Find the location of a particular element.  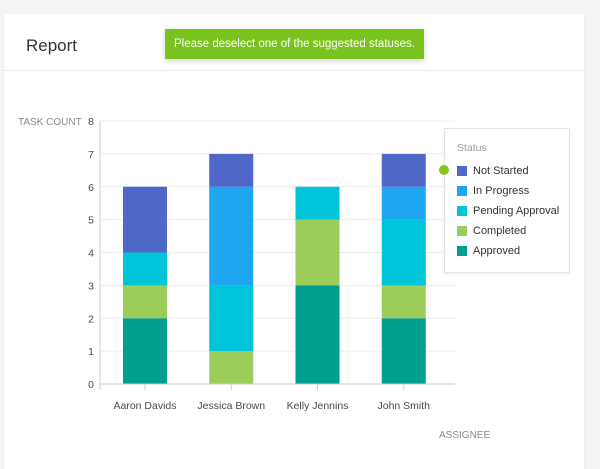

x-tick-label: Aaron Davids is located at coordinates (144, 406).